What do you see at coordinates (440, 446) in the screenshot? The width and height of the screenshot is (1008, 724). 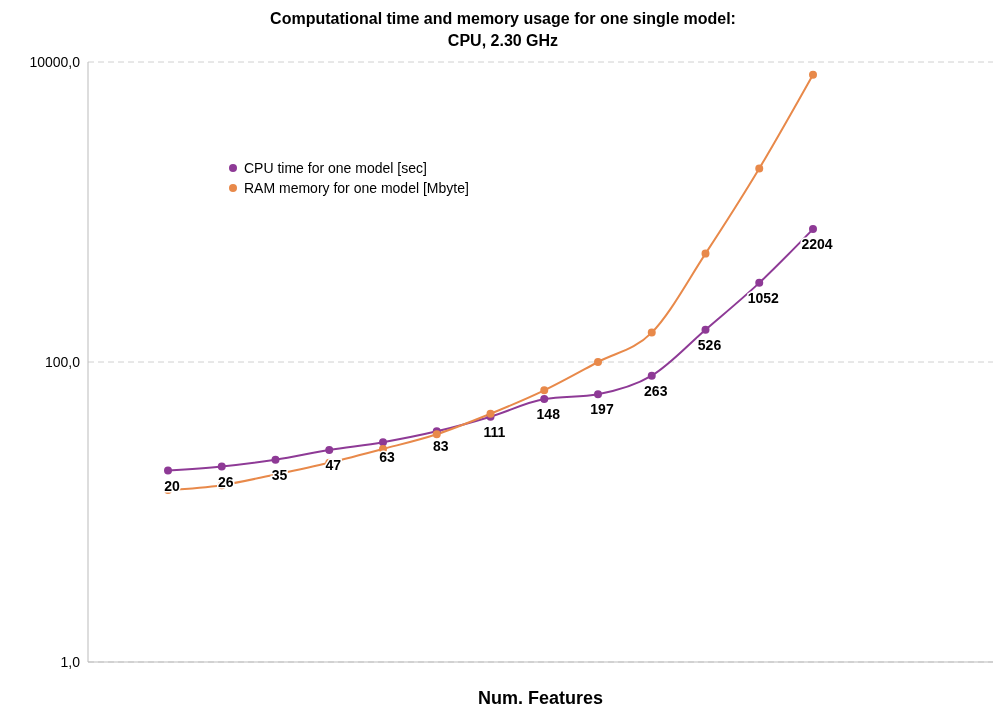 I see `x-tick-label: 83` at bounding box center [440, 446].